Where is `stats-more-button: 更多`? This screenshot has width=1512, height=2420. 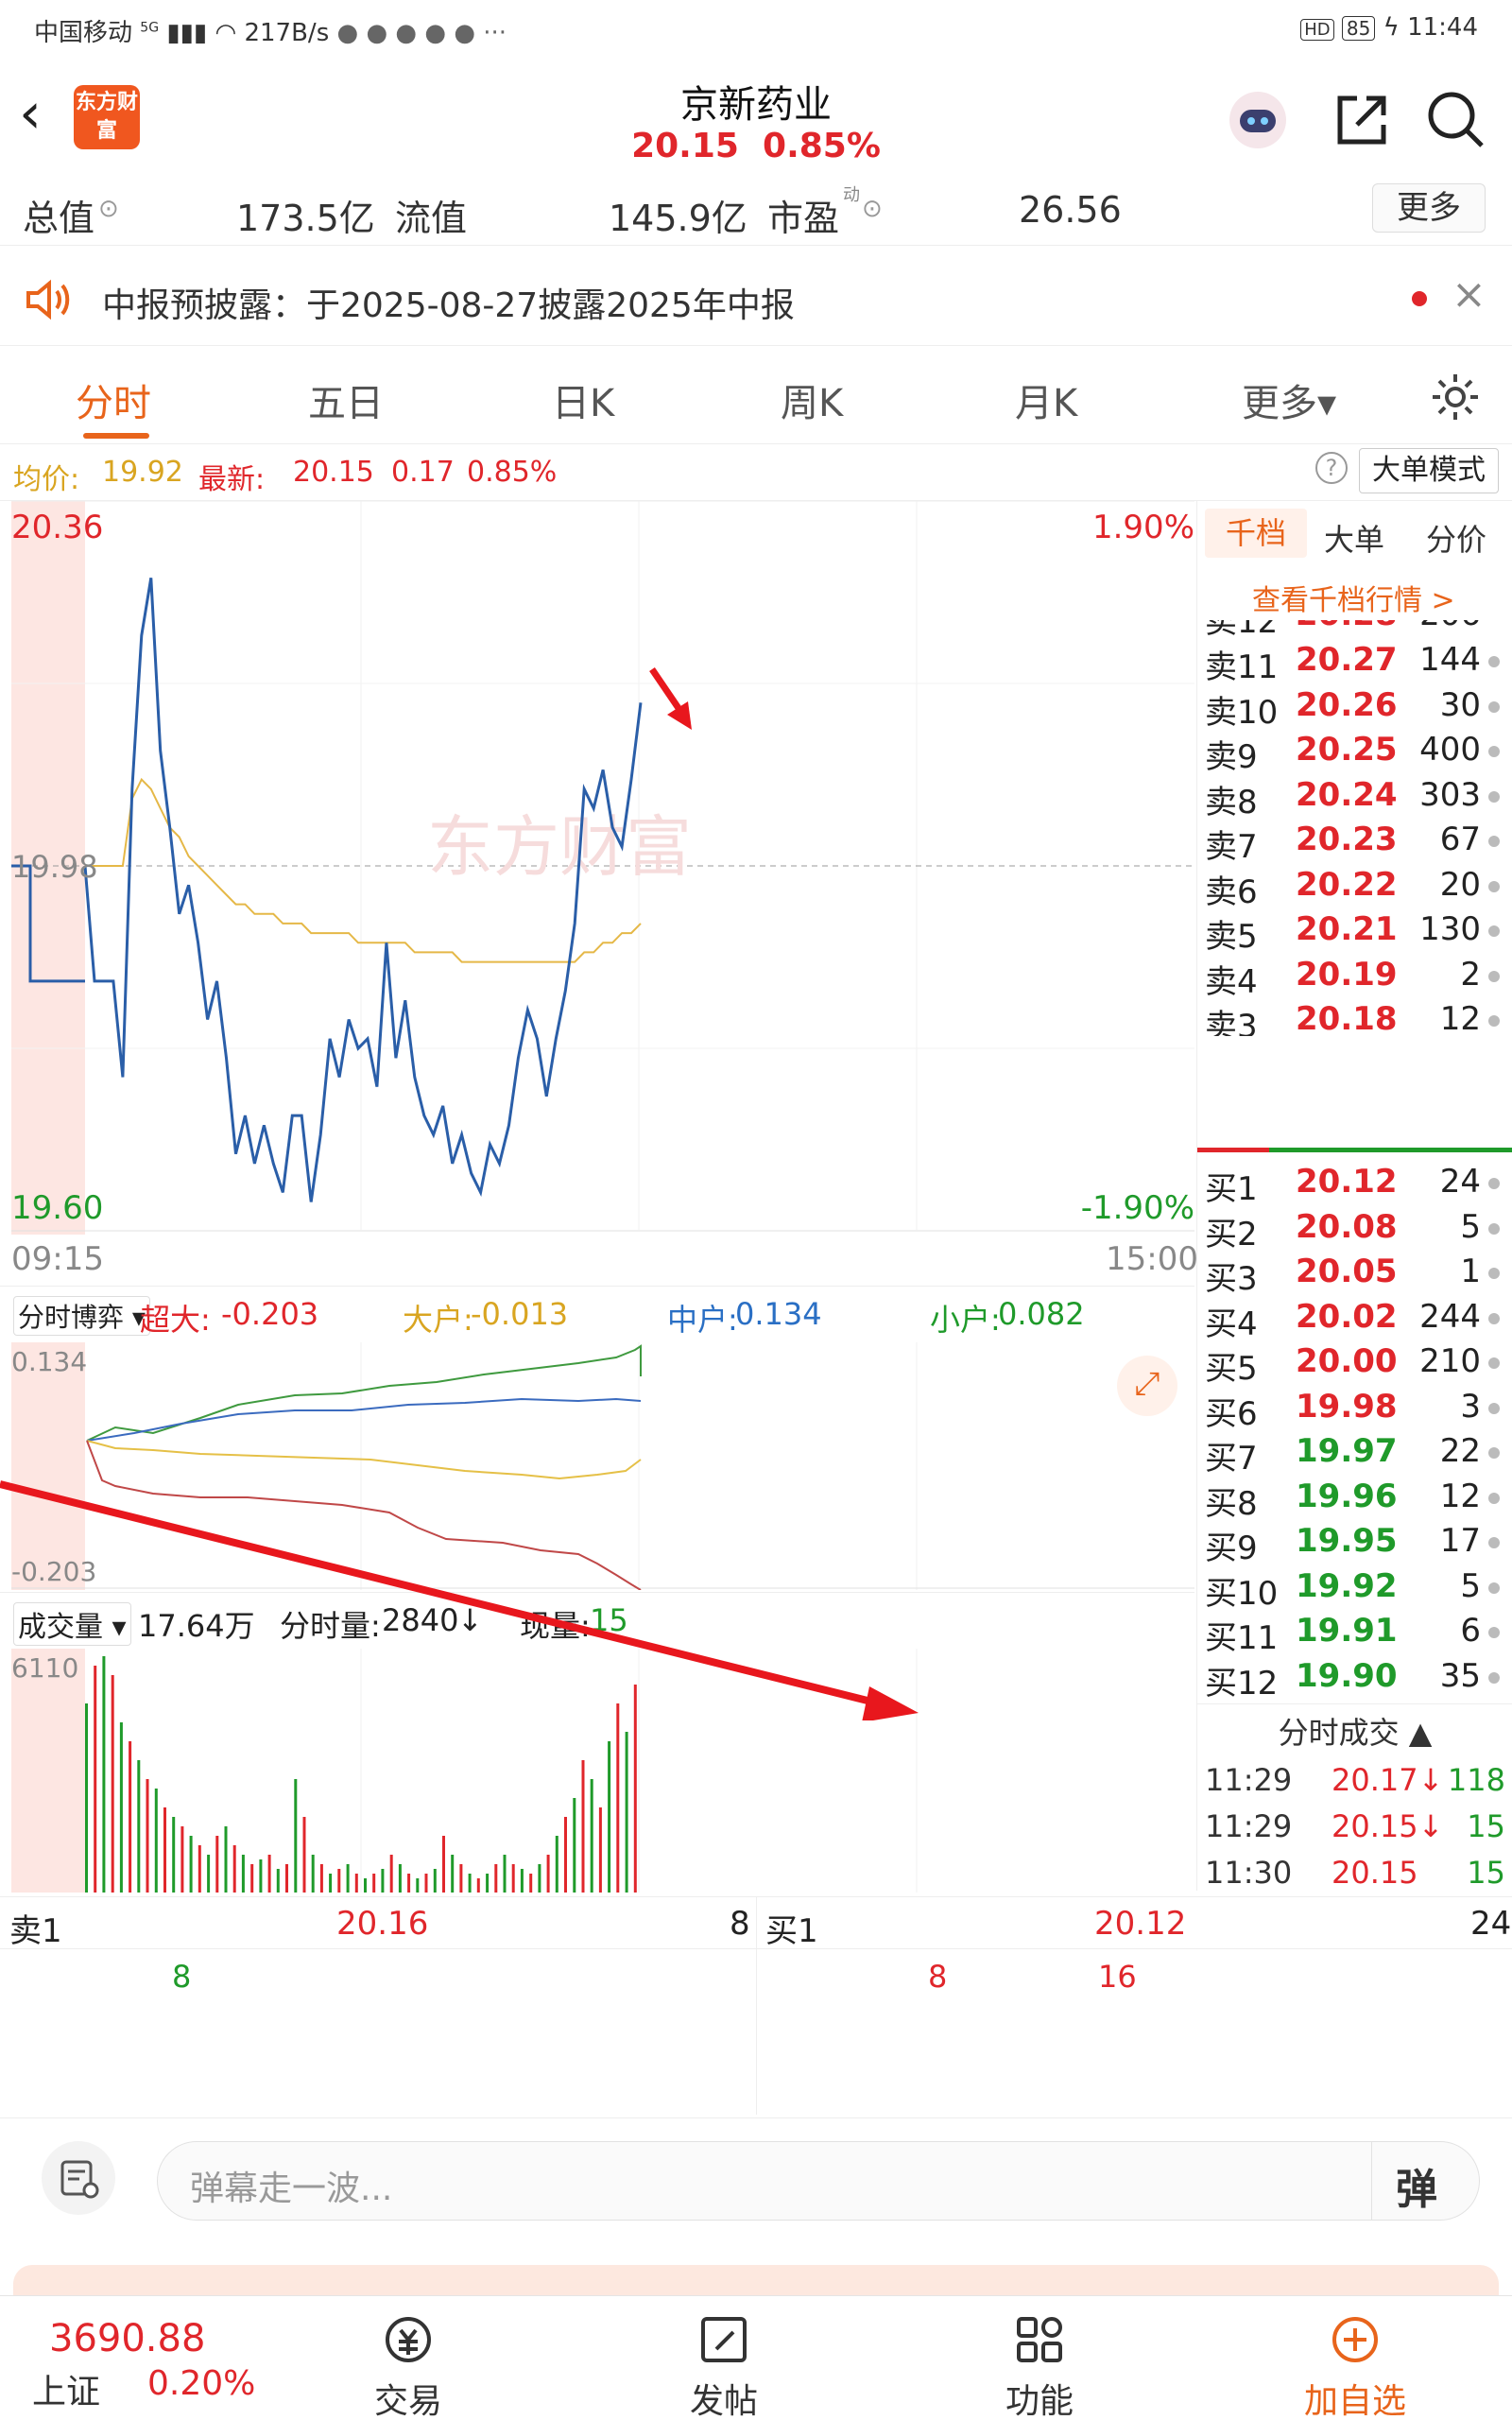
stats-more-button: 更多 is located at coordinates (1429, 208).